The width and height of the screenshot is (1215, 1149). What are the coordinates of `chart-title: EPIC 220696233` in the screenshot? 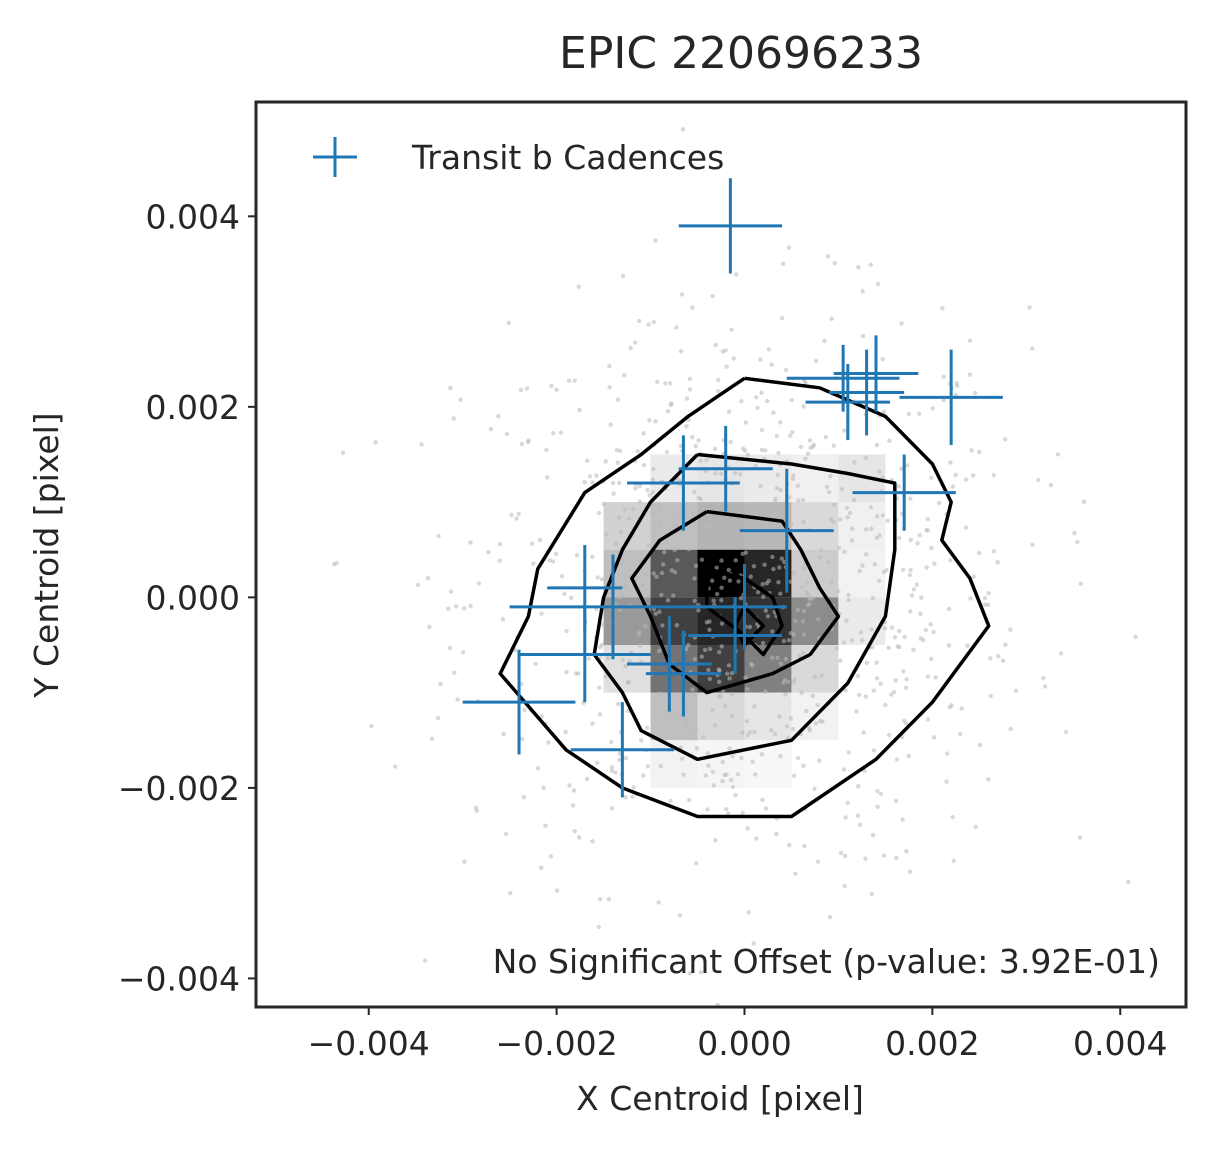 It's located at (741, 53).